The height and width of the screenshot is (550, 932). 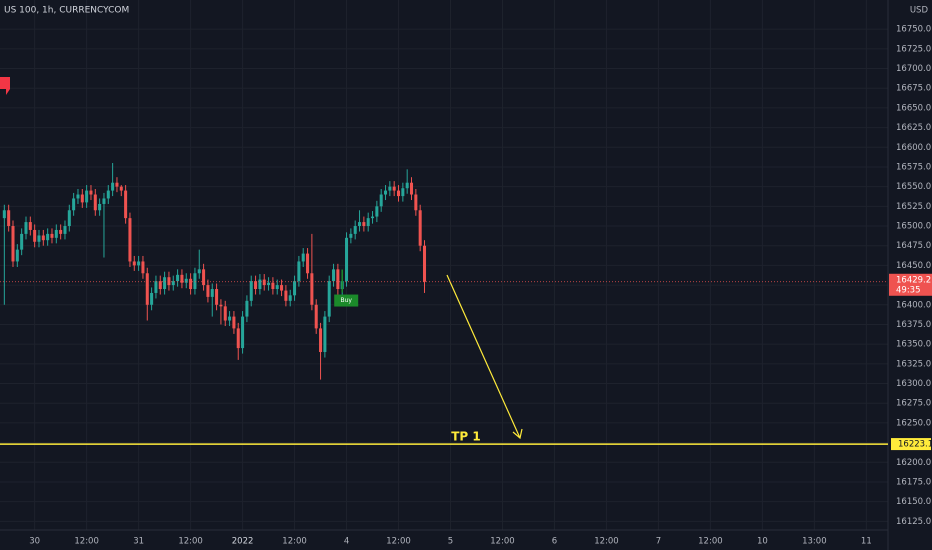 I want to click on y-tick-label: 16725.0, so click(x=913, y=49).